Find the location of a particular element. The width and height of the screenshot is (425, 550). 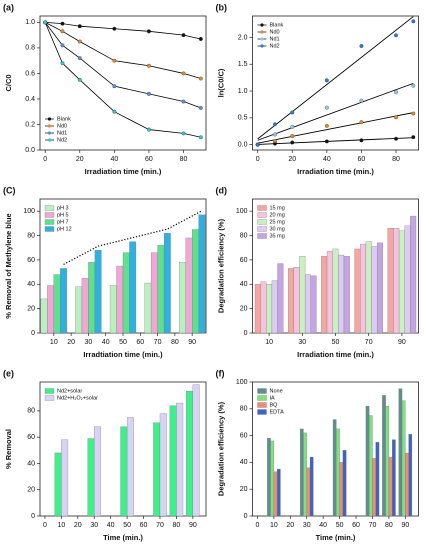

y-axis-label: C/C0 is located at coordinates (8, 82).